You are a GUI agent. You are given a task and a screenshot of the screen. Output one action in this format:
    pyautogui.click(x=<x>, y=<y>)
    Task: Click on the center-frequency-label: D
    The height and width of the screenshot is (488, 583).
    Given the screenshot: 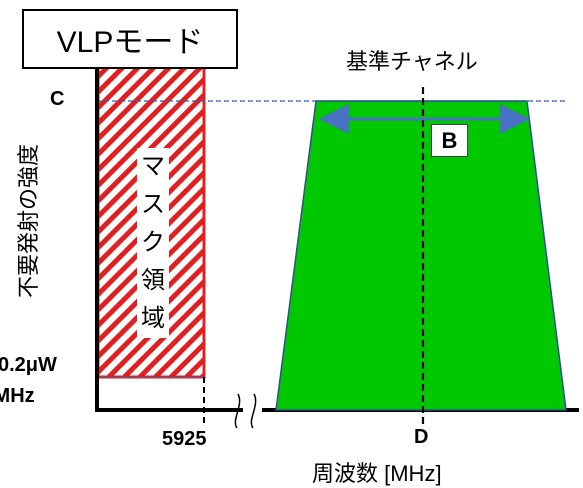 What is the action you would take?
    pyautogui.click(x=421, y=437)
    